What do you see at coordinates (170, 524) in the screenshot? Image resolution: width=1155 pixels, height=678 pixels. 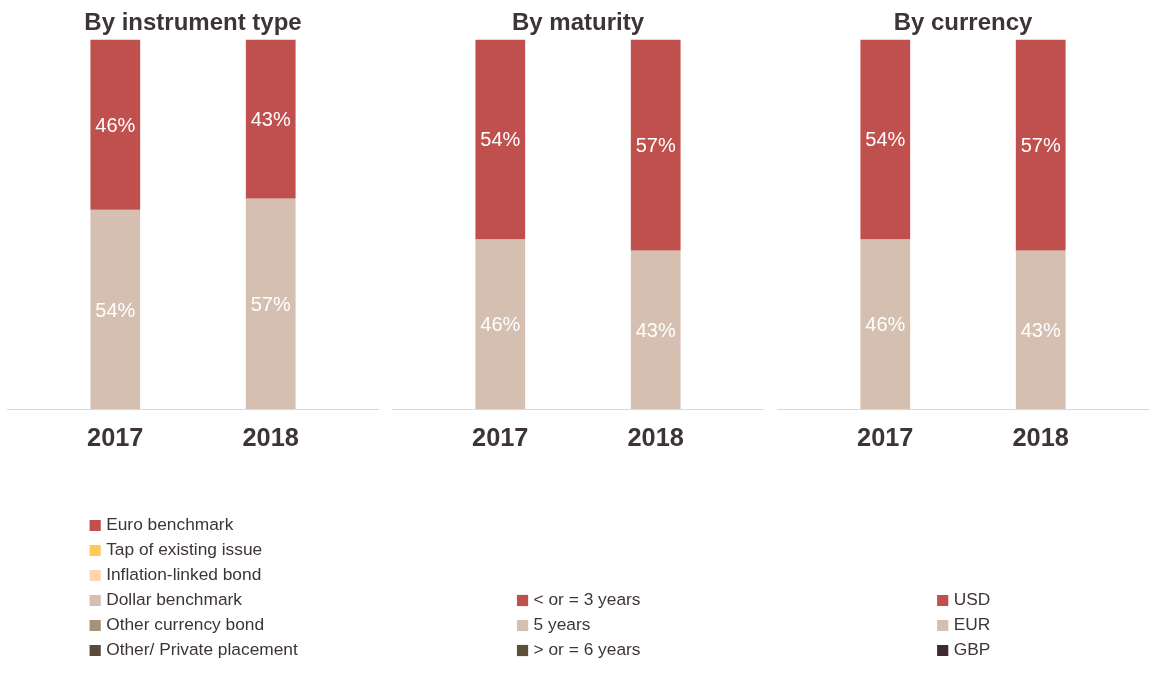 I see `legend-label: Euro benchmark` at bounding box center [170, 524].